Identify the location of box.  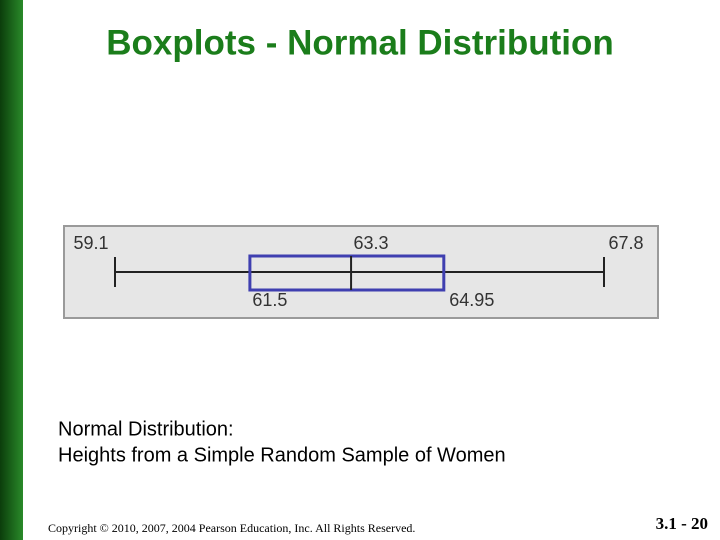
(347, 273).